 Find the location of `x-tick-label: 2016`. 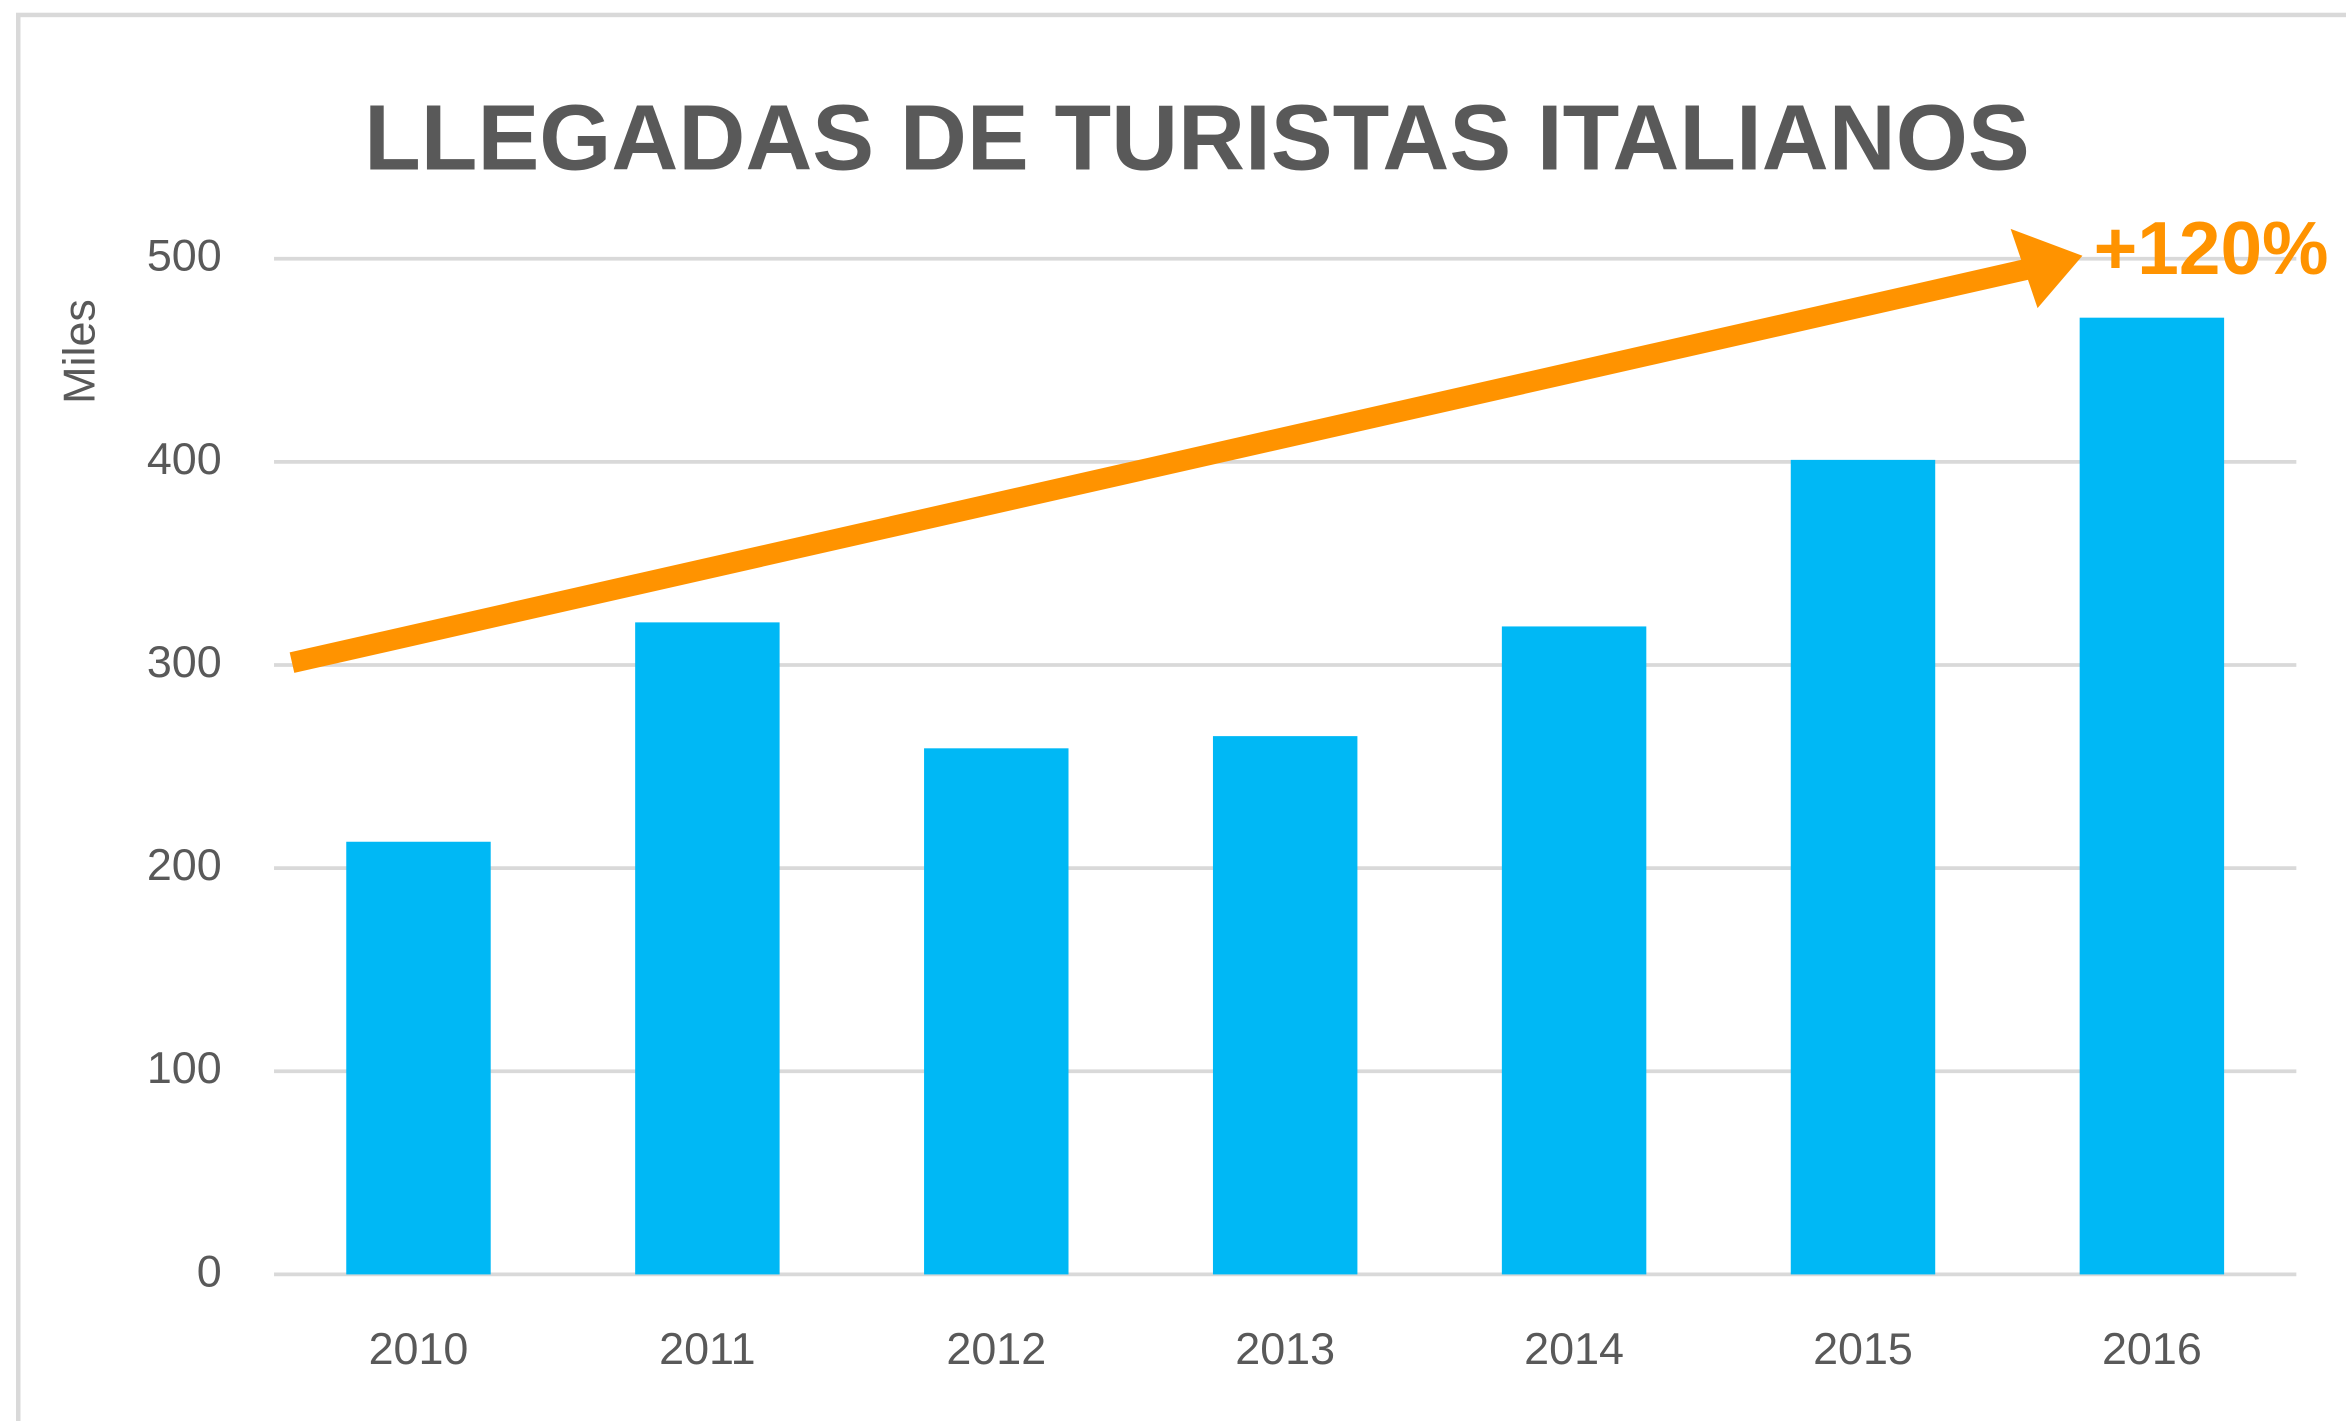

x-tick-label: 2016 is located at coordinates (2152, 1348).